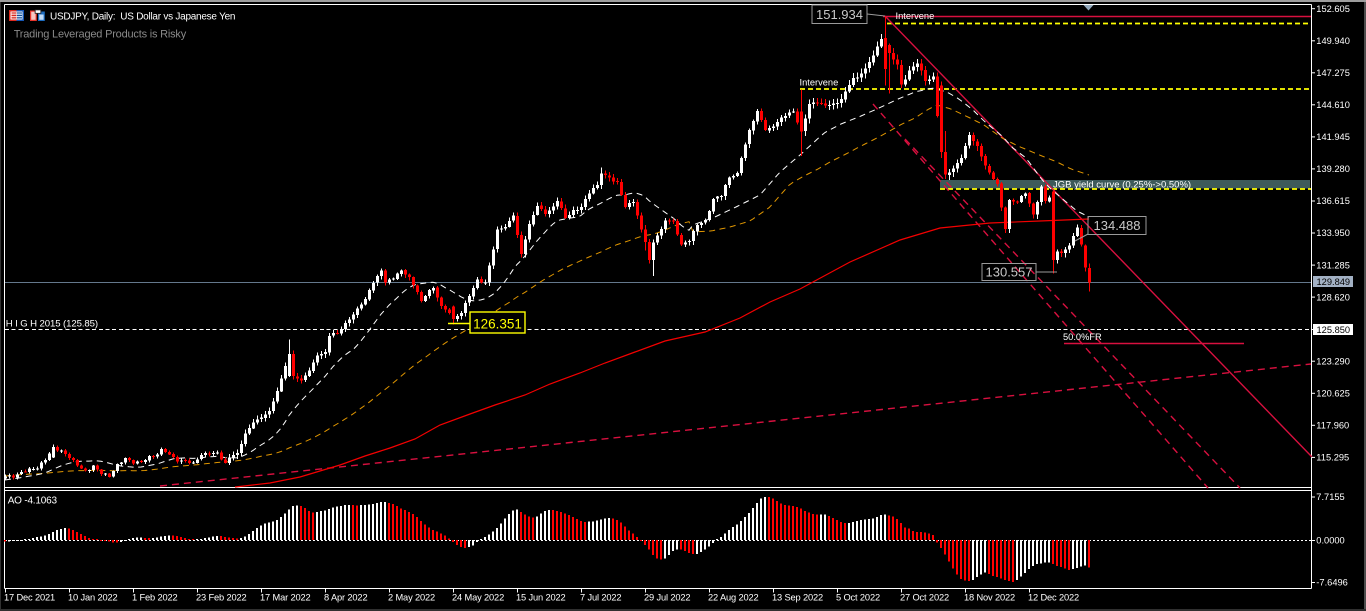 This screenshot has width=1366, height=611. What do you see at coordinates (1334, 282) in the screenshot?
I see `svg-text: 129.849` at bounding box center [1334, 282].